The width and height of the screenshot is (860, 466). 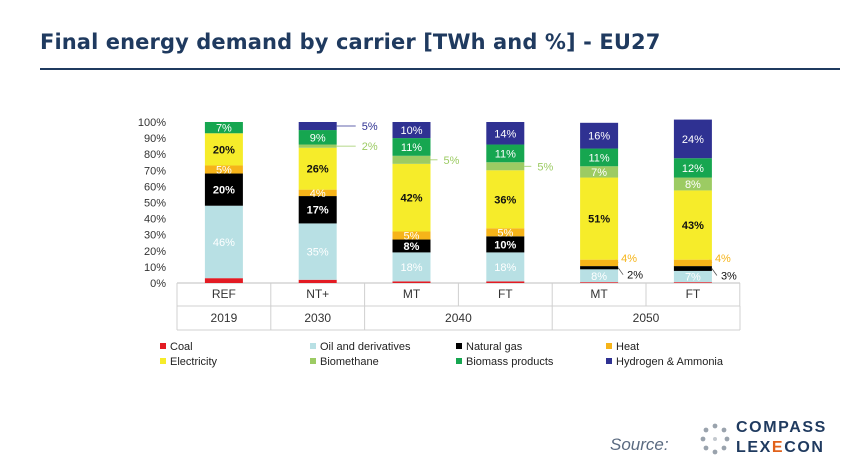 I want to click on data-label: 46%, so click(x=224, y=243).